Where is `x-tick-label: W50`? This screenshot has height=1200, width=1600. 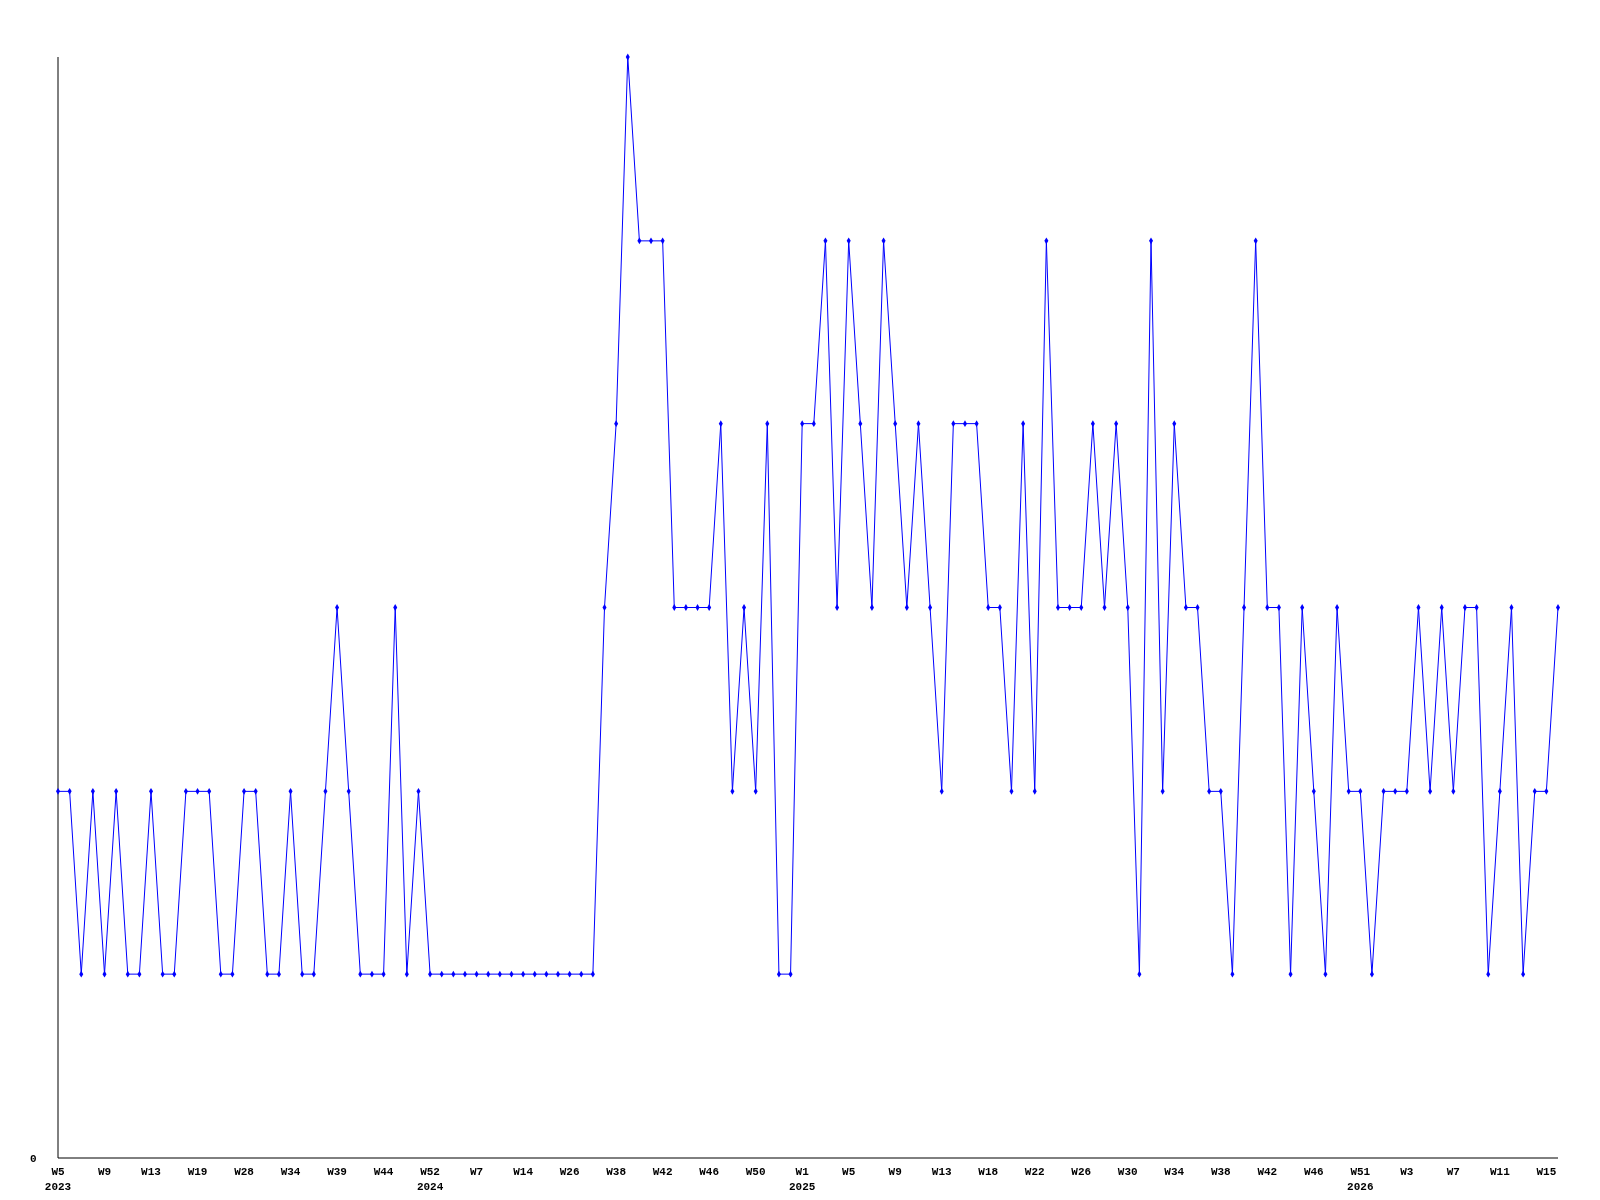 x-tick-label: W50 is located at coordinates (755, 1172).